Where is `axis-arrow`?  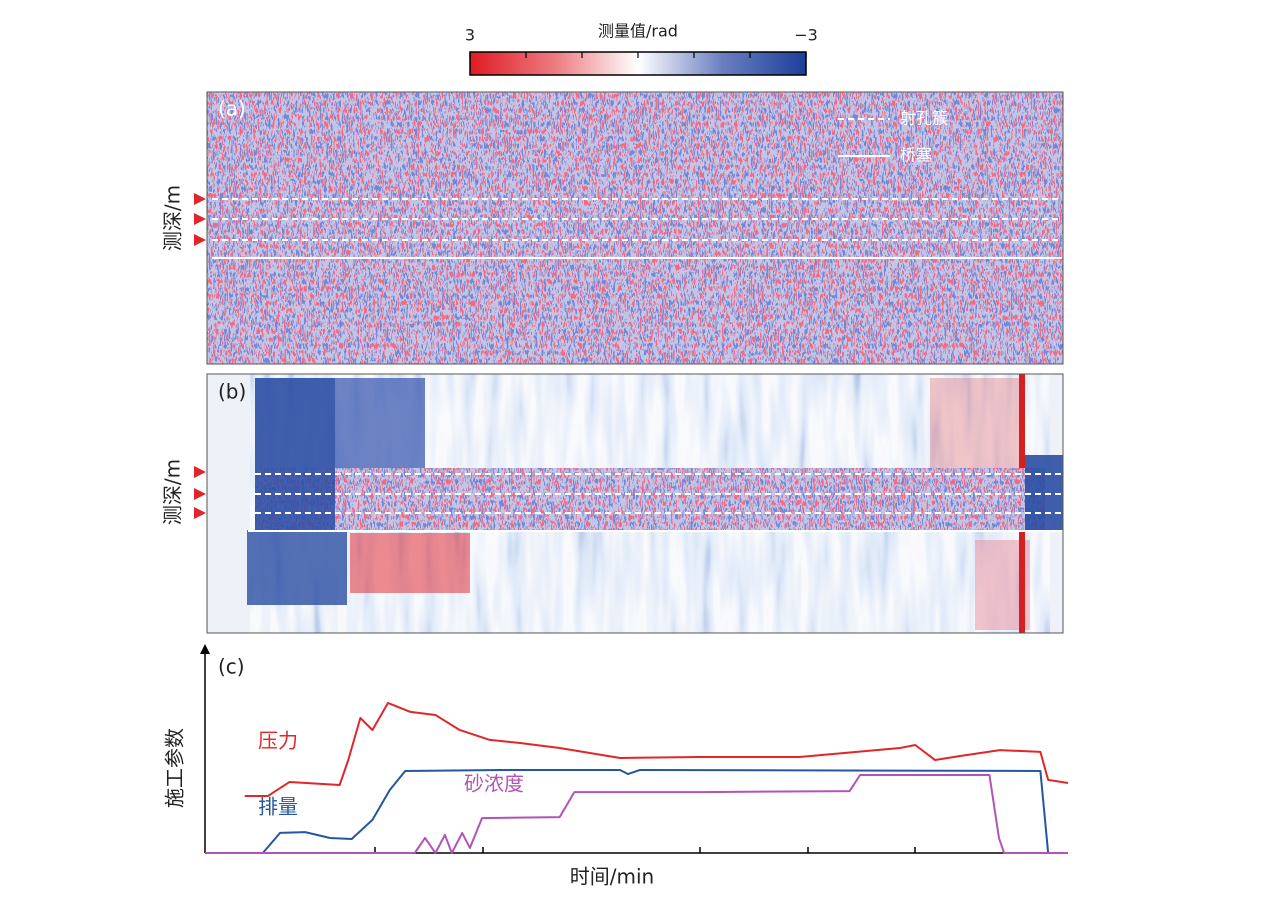
axis-arrow is located at coordinates (205, 649).